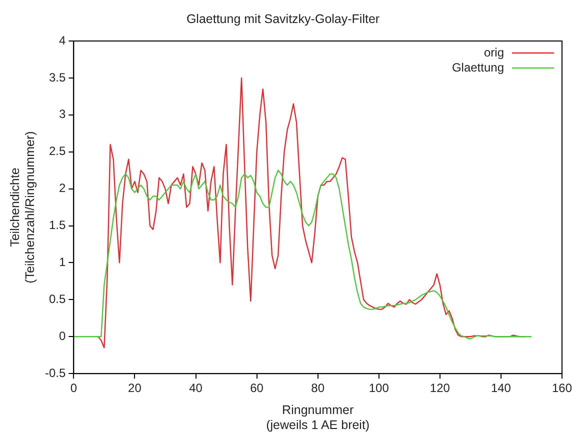 Image resolution: width=576 pixels, height=439 pixels. Describe the element at coordinates (283, 19) in the screenshot. I see `chart-title: Glaettung mit Savitzky-Golay-Filter` at that location.